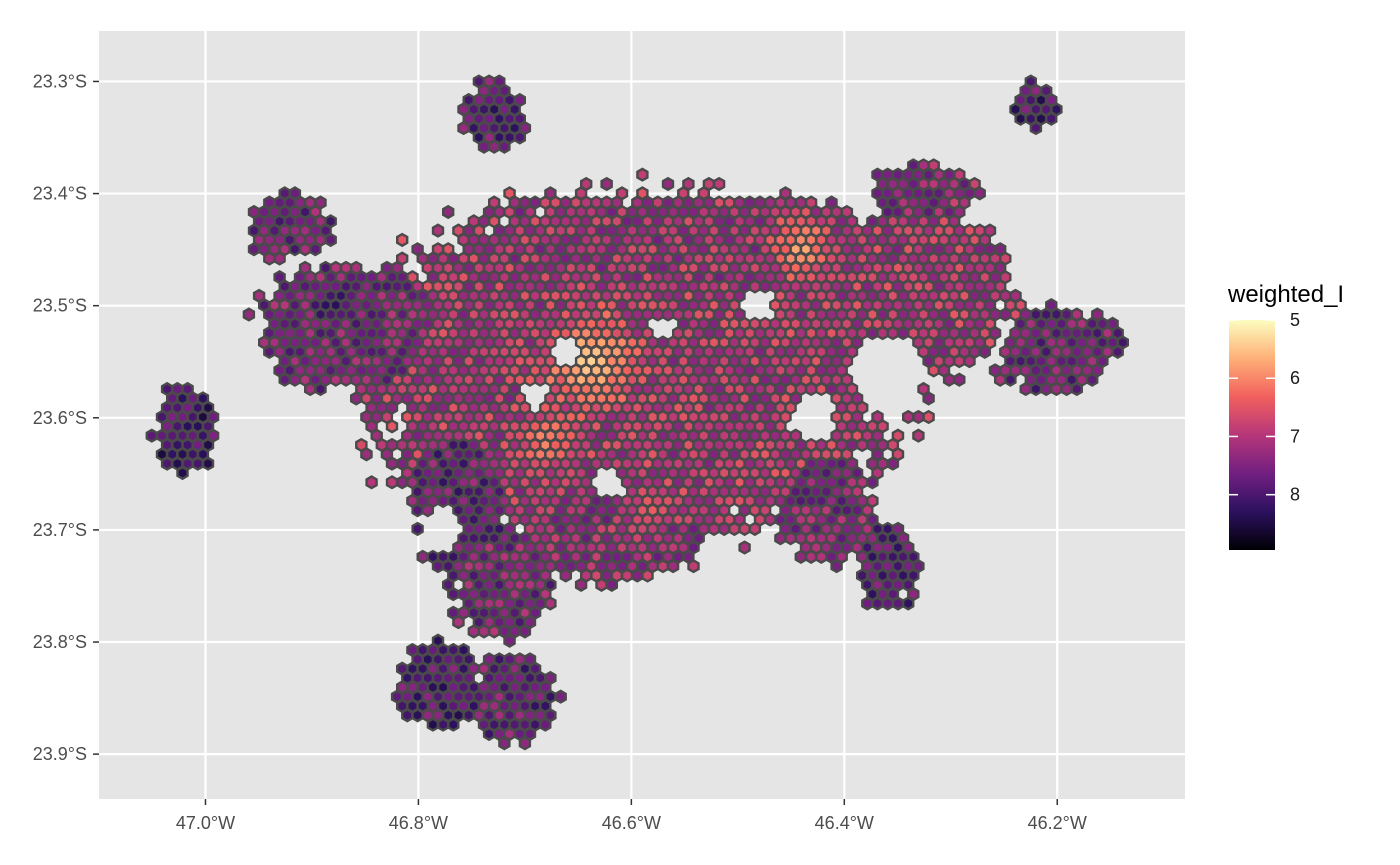 This screenshot has width=1400, height=865. What do you see at coordinates (631, 823) in the screenshot?
I see `x-tick-label: 46.6°W` at bounding box center [631, 823].